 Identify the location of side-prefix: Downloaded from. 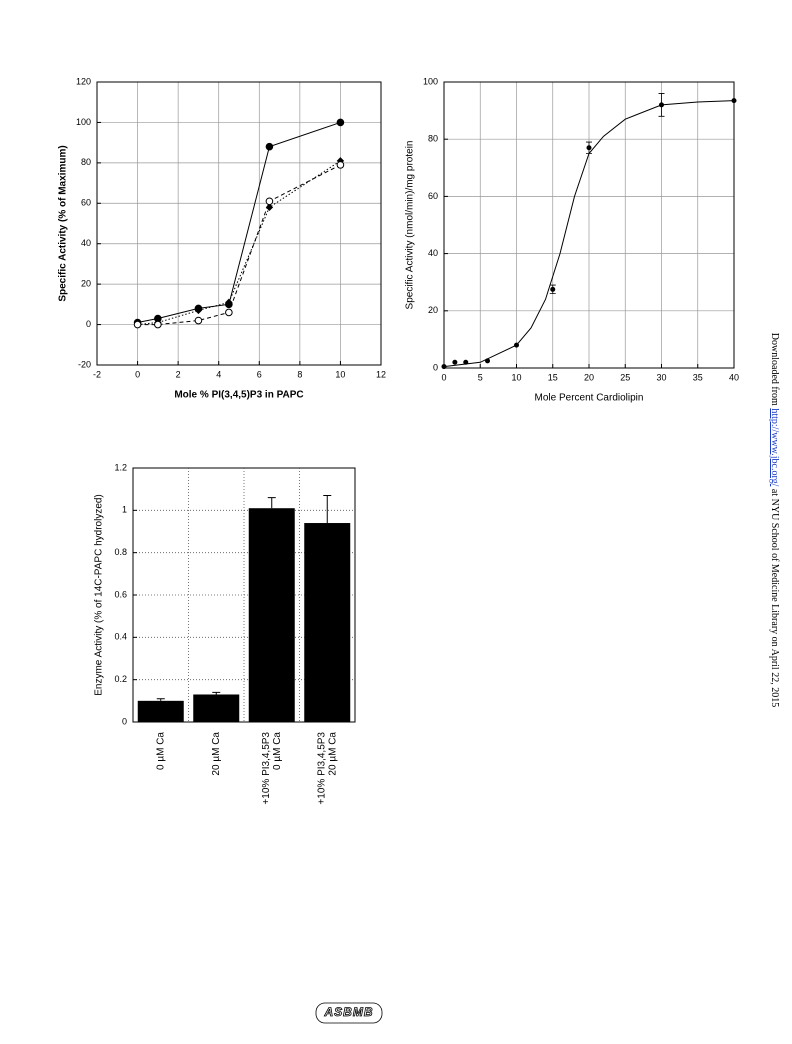
(774, 369).